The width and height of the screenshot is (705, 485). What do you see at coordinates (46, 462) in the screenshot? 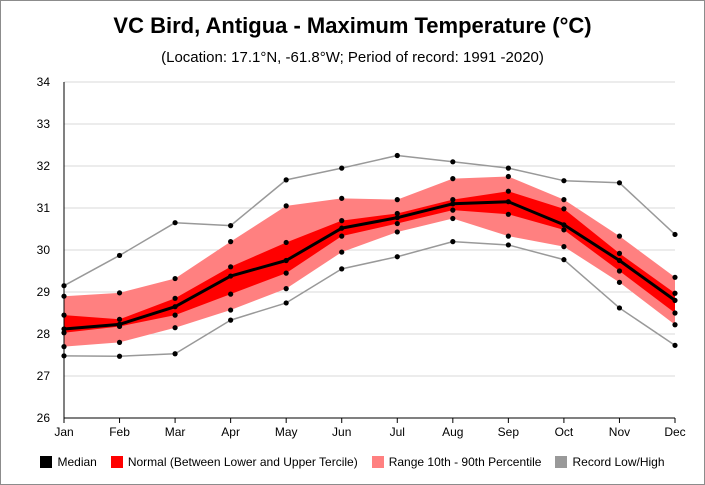
I see `legend-swatch-median` at bounding box center [46, 462].